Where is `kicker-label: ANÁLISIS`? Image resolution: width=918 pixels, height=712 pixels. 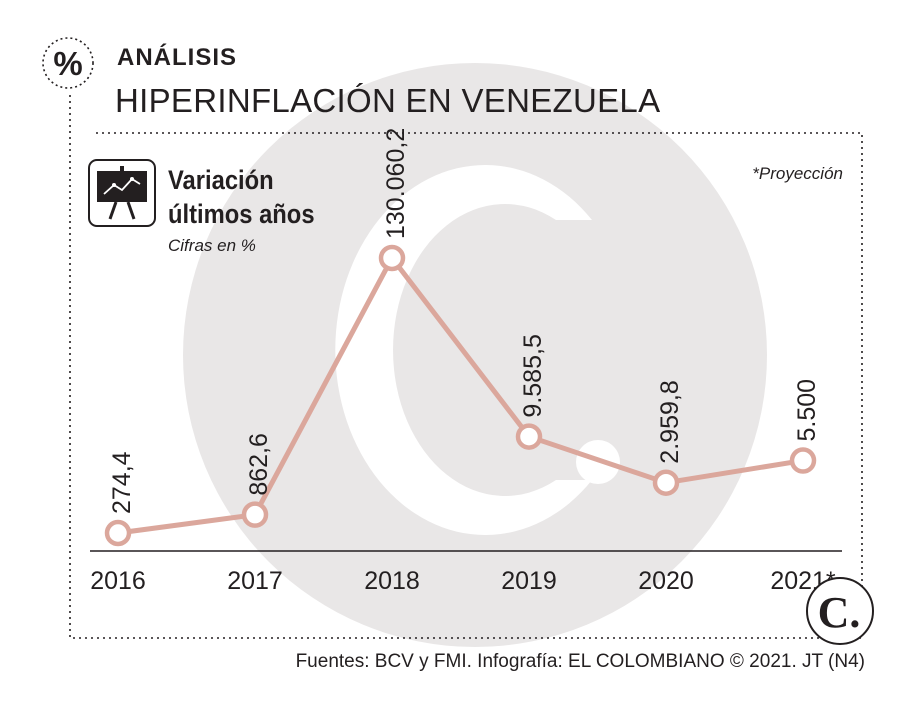 kicker-label: ANÁLISIS is located at coordinates (177, 57).